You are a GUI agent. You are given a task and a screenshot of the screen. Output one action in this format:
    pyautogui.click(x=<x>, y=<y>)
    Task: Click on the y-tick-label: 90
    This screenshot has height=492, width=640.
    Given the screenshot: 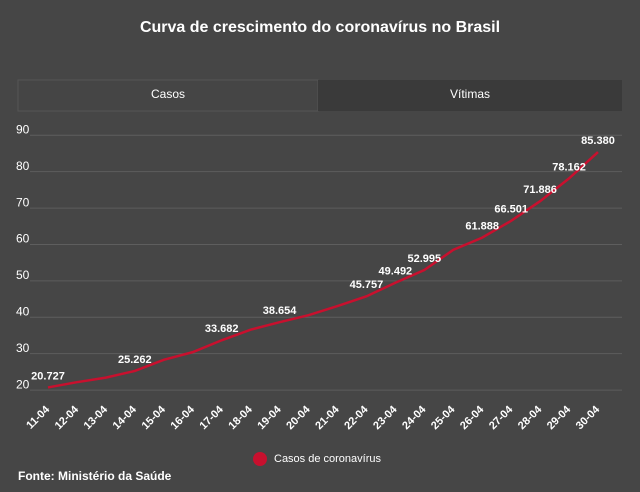 What is the action you would take?
    pyautogui.click(x=23, y=129)
    